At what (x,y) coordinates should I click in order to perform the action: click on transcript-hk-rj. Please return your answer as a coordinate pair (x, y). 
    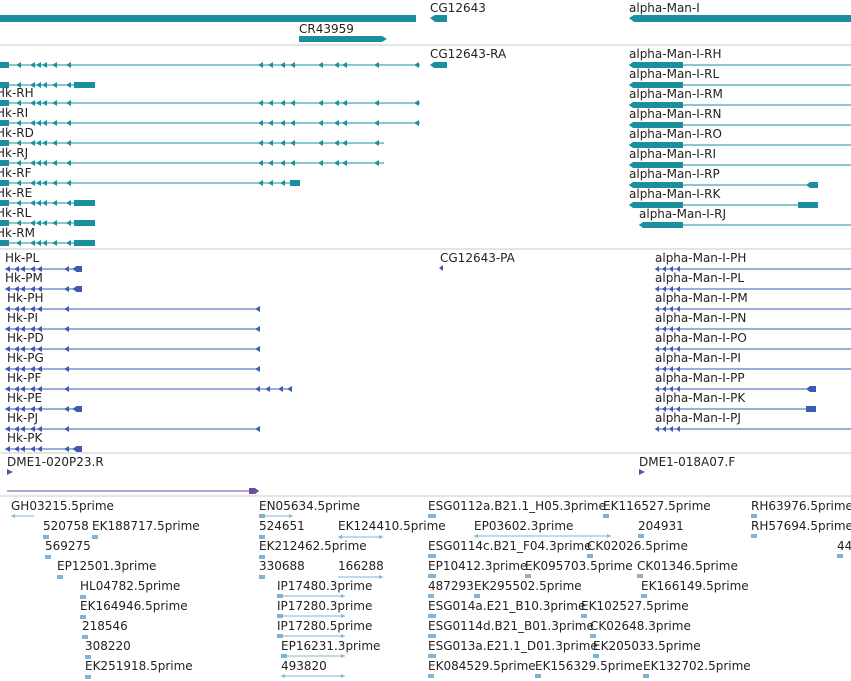
    Looking at the image, I should click on (192, 163).